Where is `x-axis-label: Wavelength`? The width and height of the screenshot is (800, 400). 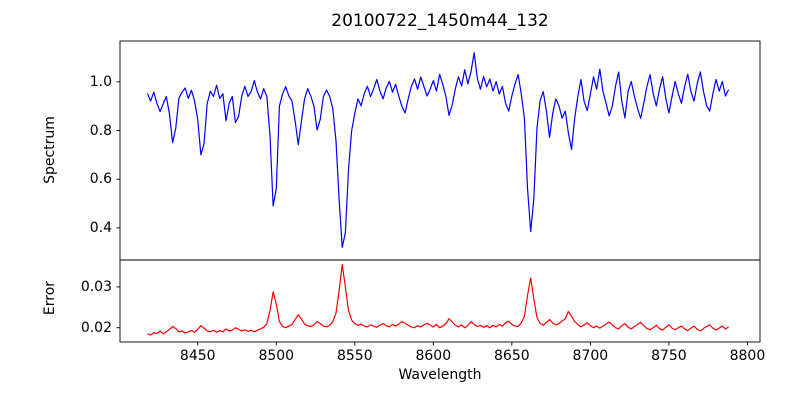
x-axis-label: Wavelength is located at coordinates (440, 375).